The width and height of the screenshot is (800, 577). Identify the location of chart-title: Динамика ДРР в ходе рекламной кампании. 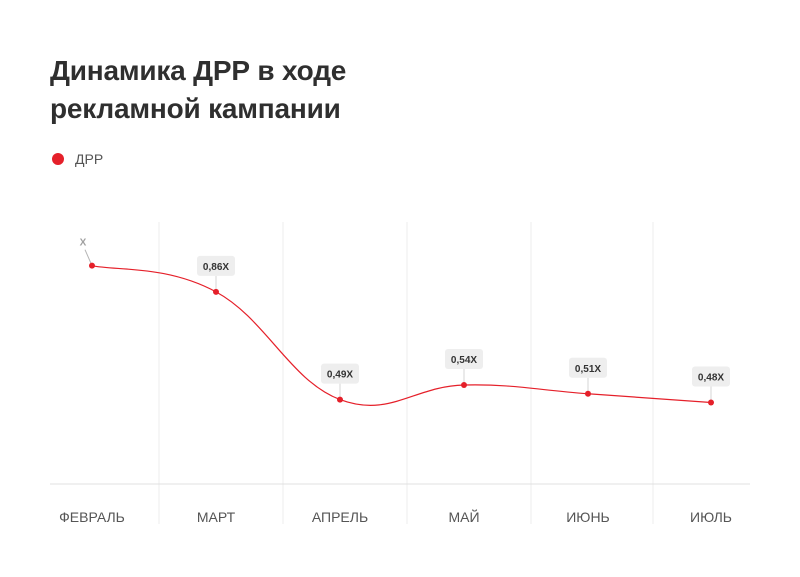
(260, 90).